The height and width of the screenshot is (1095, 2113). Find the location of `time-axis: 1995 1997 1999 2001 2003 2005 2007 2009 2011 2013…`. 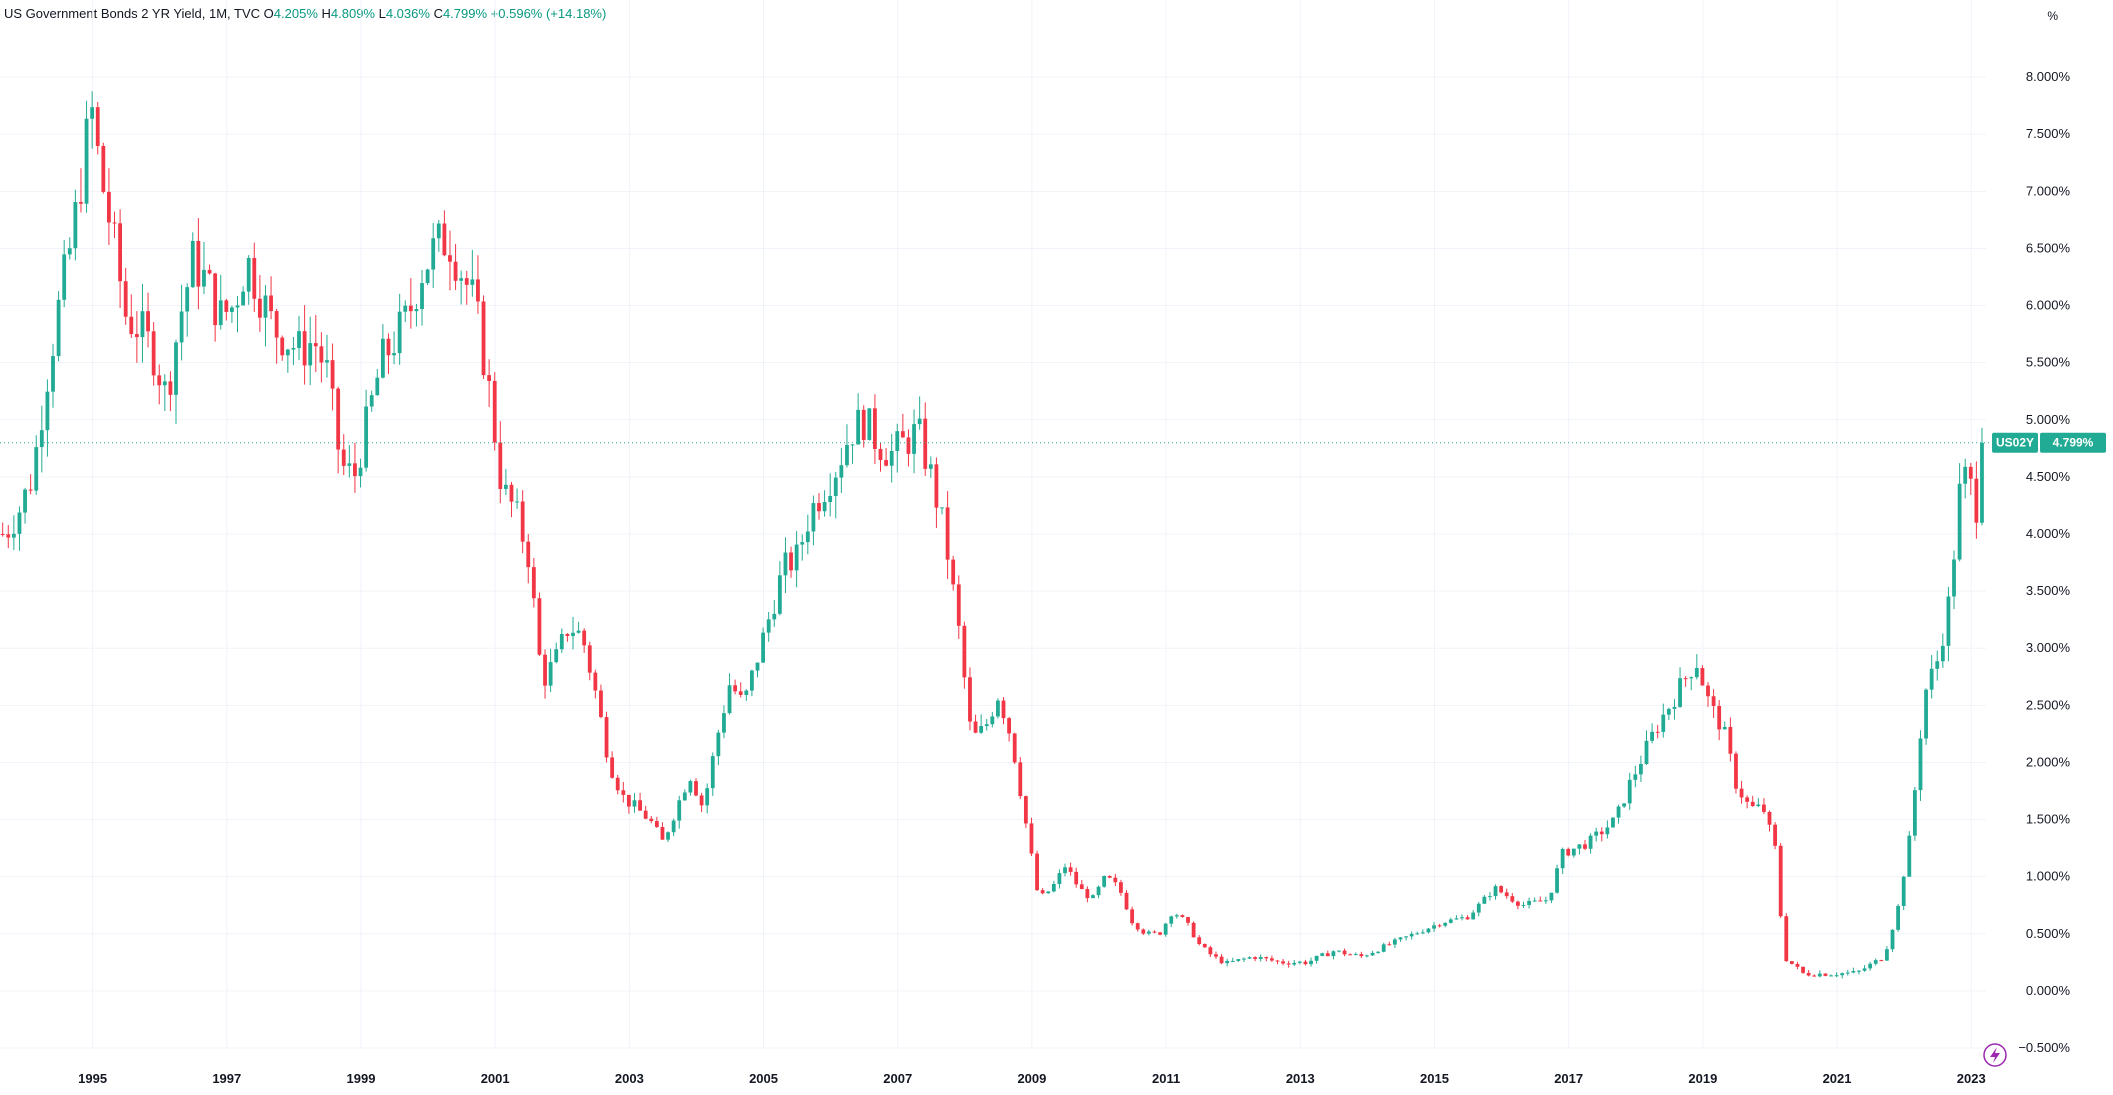

time-axis: 1995 1997 1999 2001 2003 2005 2007 2009 2011 2013… is located at coordinates (1032, 1078).